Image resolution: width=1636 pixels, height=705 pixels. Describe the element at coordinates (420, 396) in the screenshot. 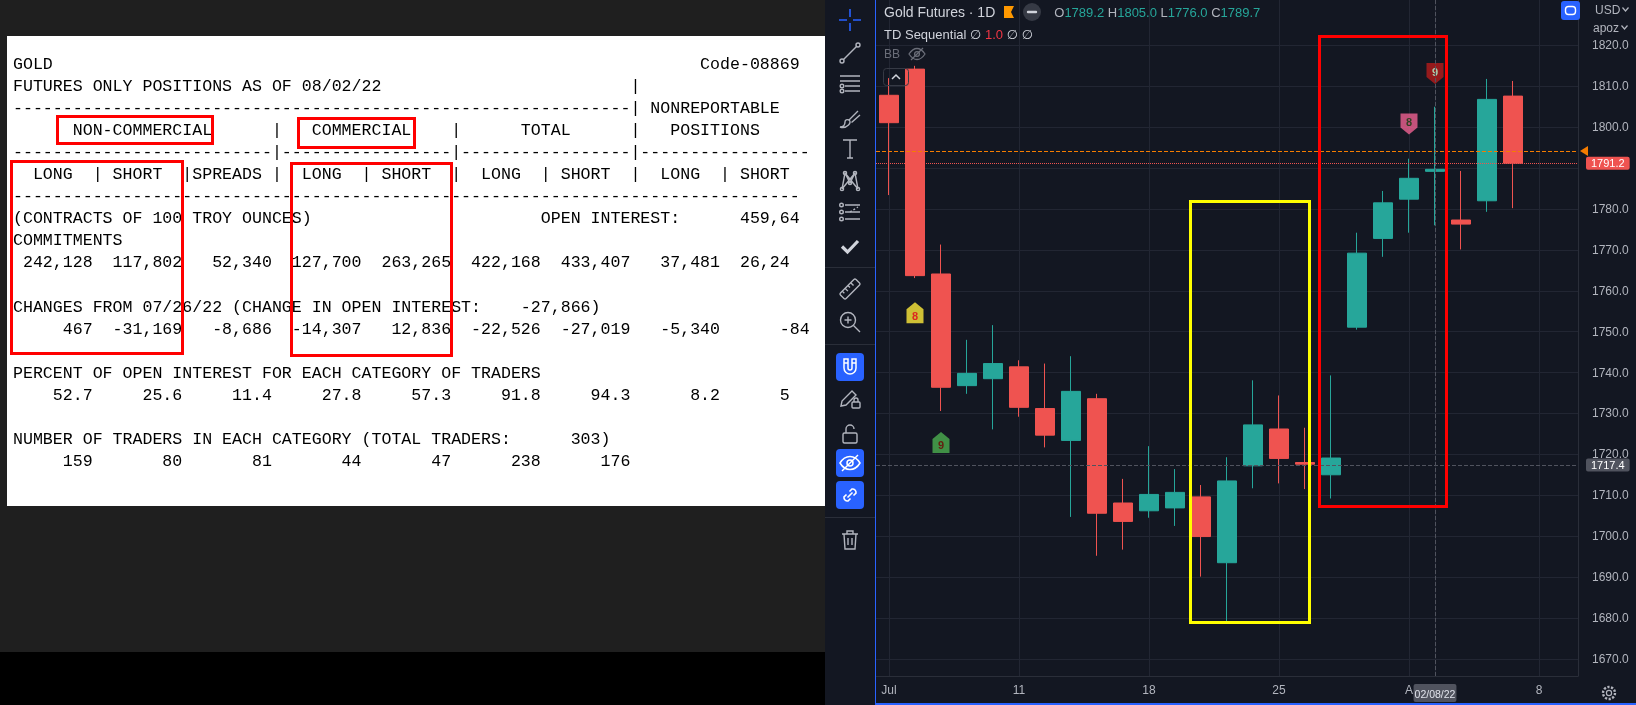

I see `text: 52.7 25.6 11.4 27.8 57.3 91.8 94.3 8.2 5` at that location.